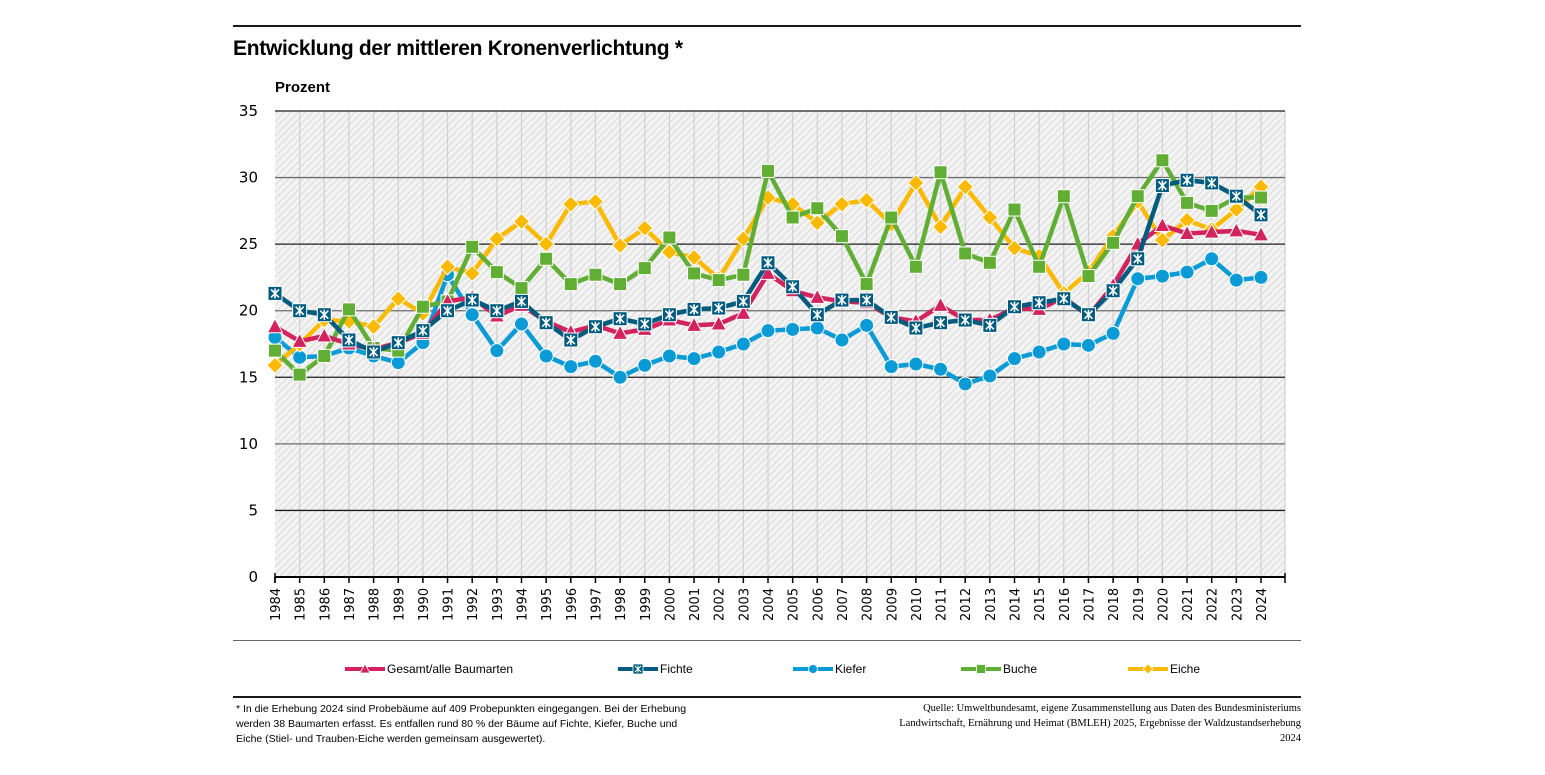 This screenshot has width=1545, height=775. What do you see at coordinates (813, 669) in the screenshot?
I see `circle-marker-icon` at bounding box center [813, 669].